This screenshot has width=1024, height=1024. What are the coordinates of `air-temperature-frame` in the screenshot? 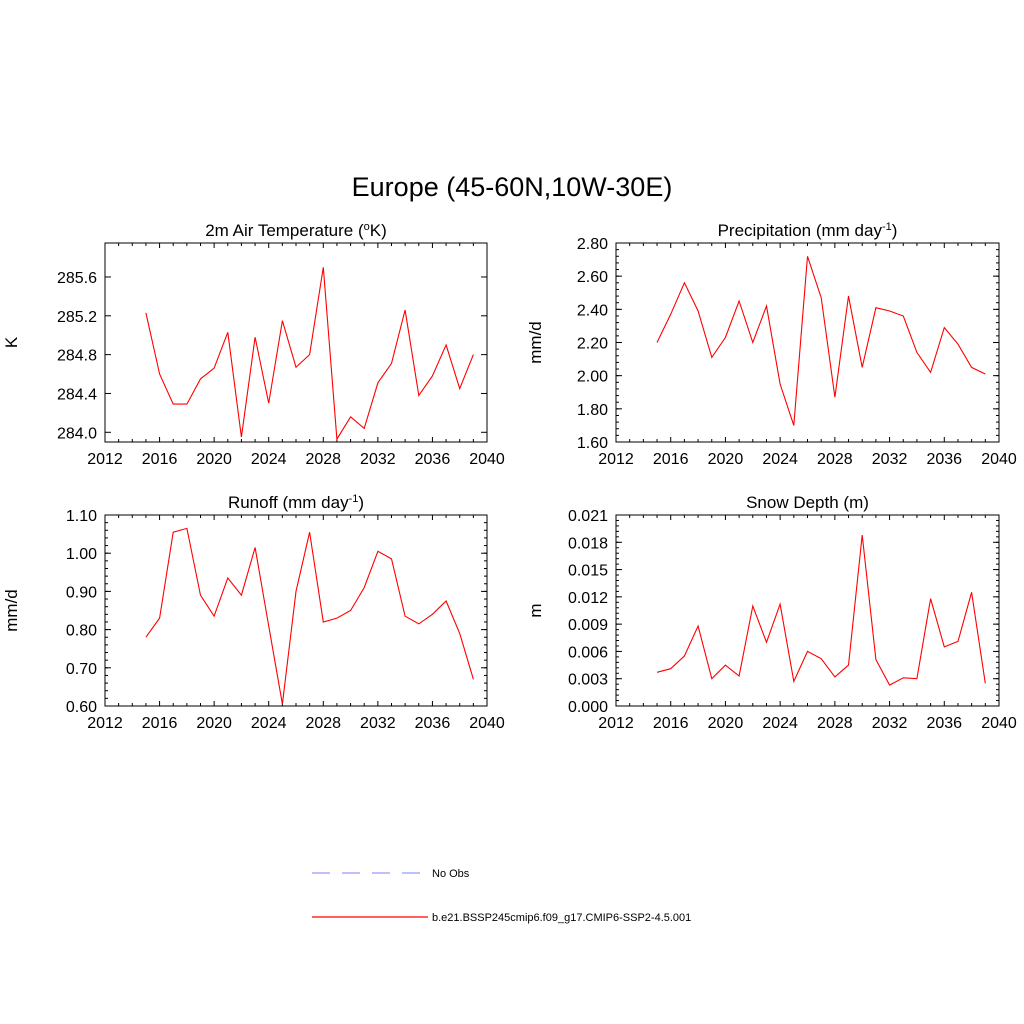 It's located at (296, 342).